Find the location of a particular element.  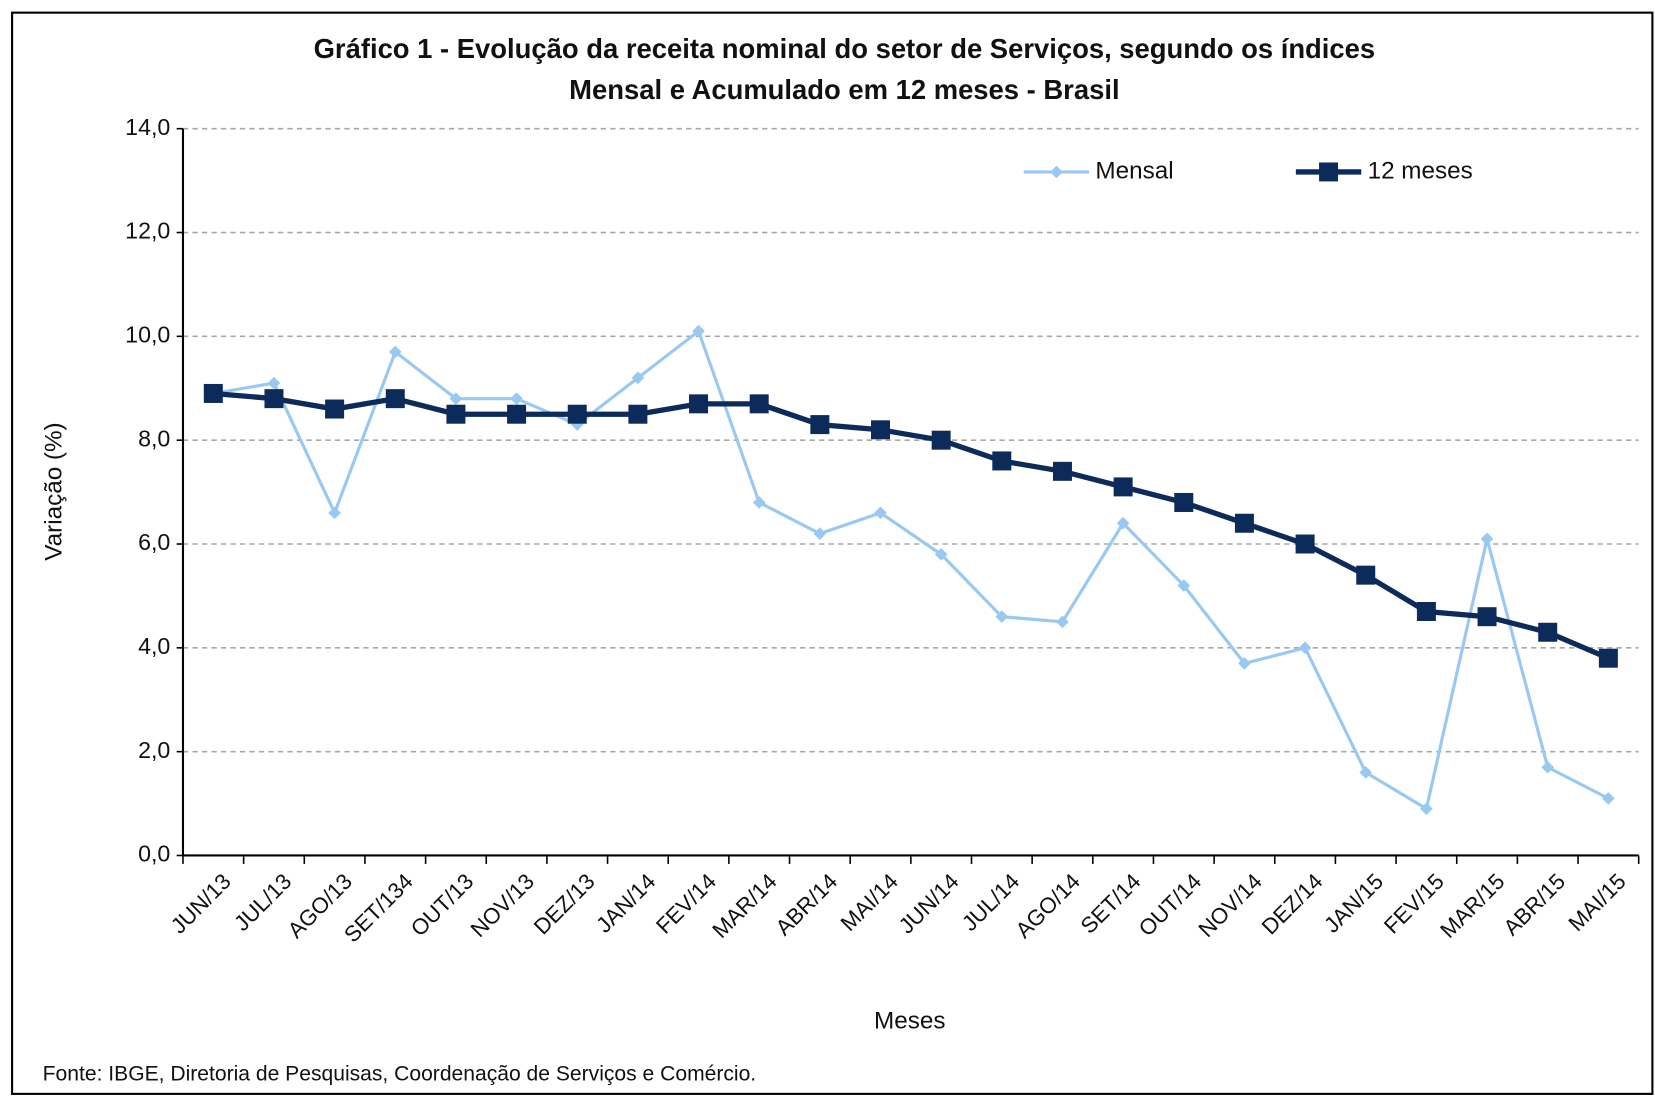

y-tick-label: 2,0 is located at coordinates (154, 750).